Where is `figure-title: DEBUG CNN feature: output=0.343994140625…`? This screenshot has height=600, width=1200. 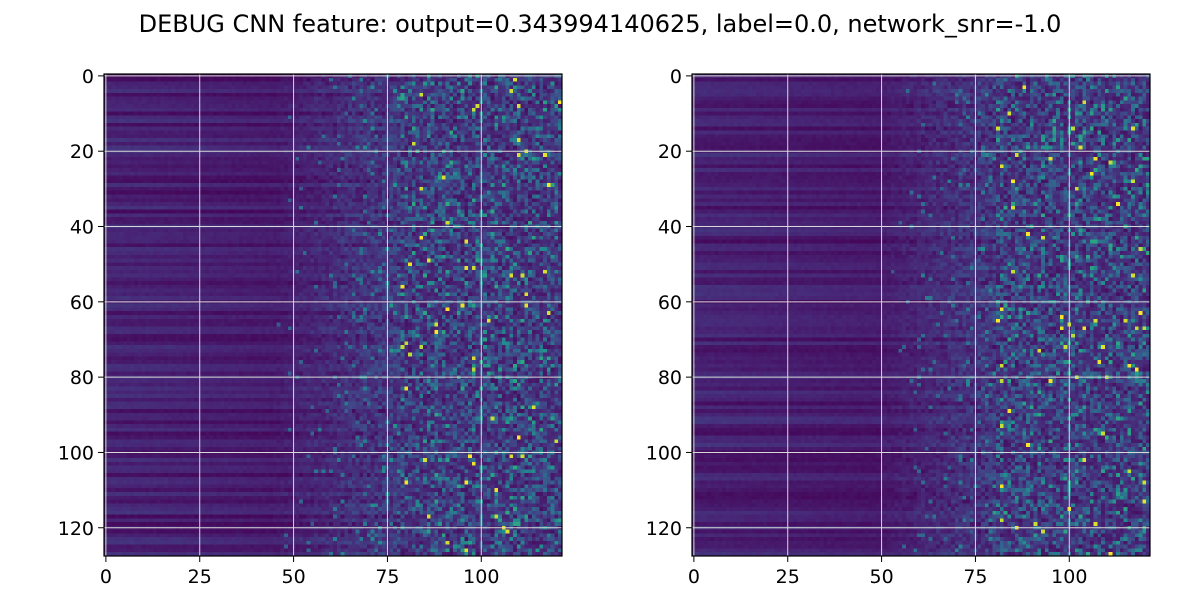 figure-title: DEBUG CNN feature: output=0.343994140625… is located at coordinates (600, 24).